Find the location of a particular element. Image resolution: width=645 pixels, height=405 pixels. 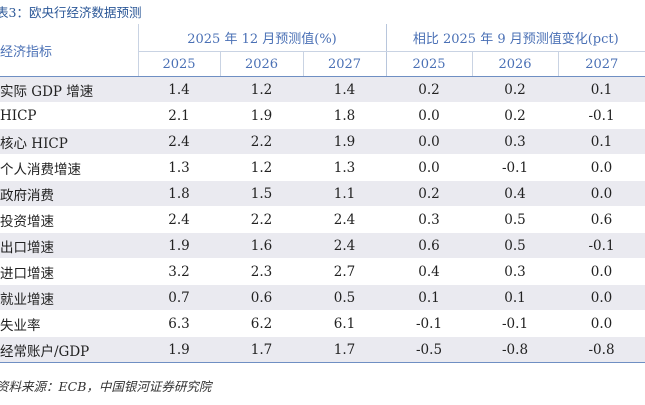

row-label: 经常账户/GDP is located at coordinates (69, 349).